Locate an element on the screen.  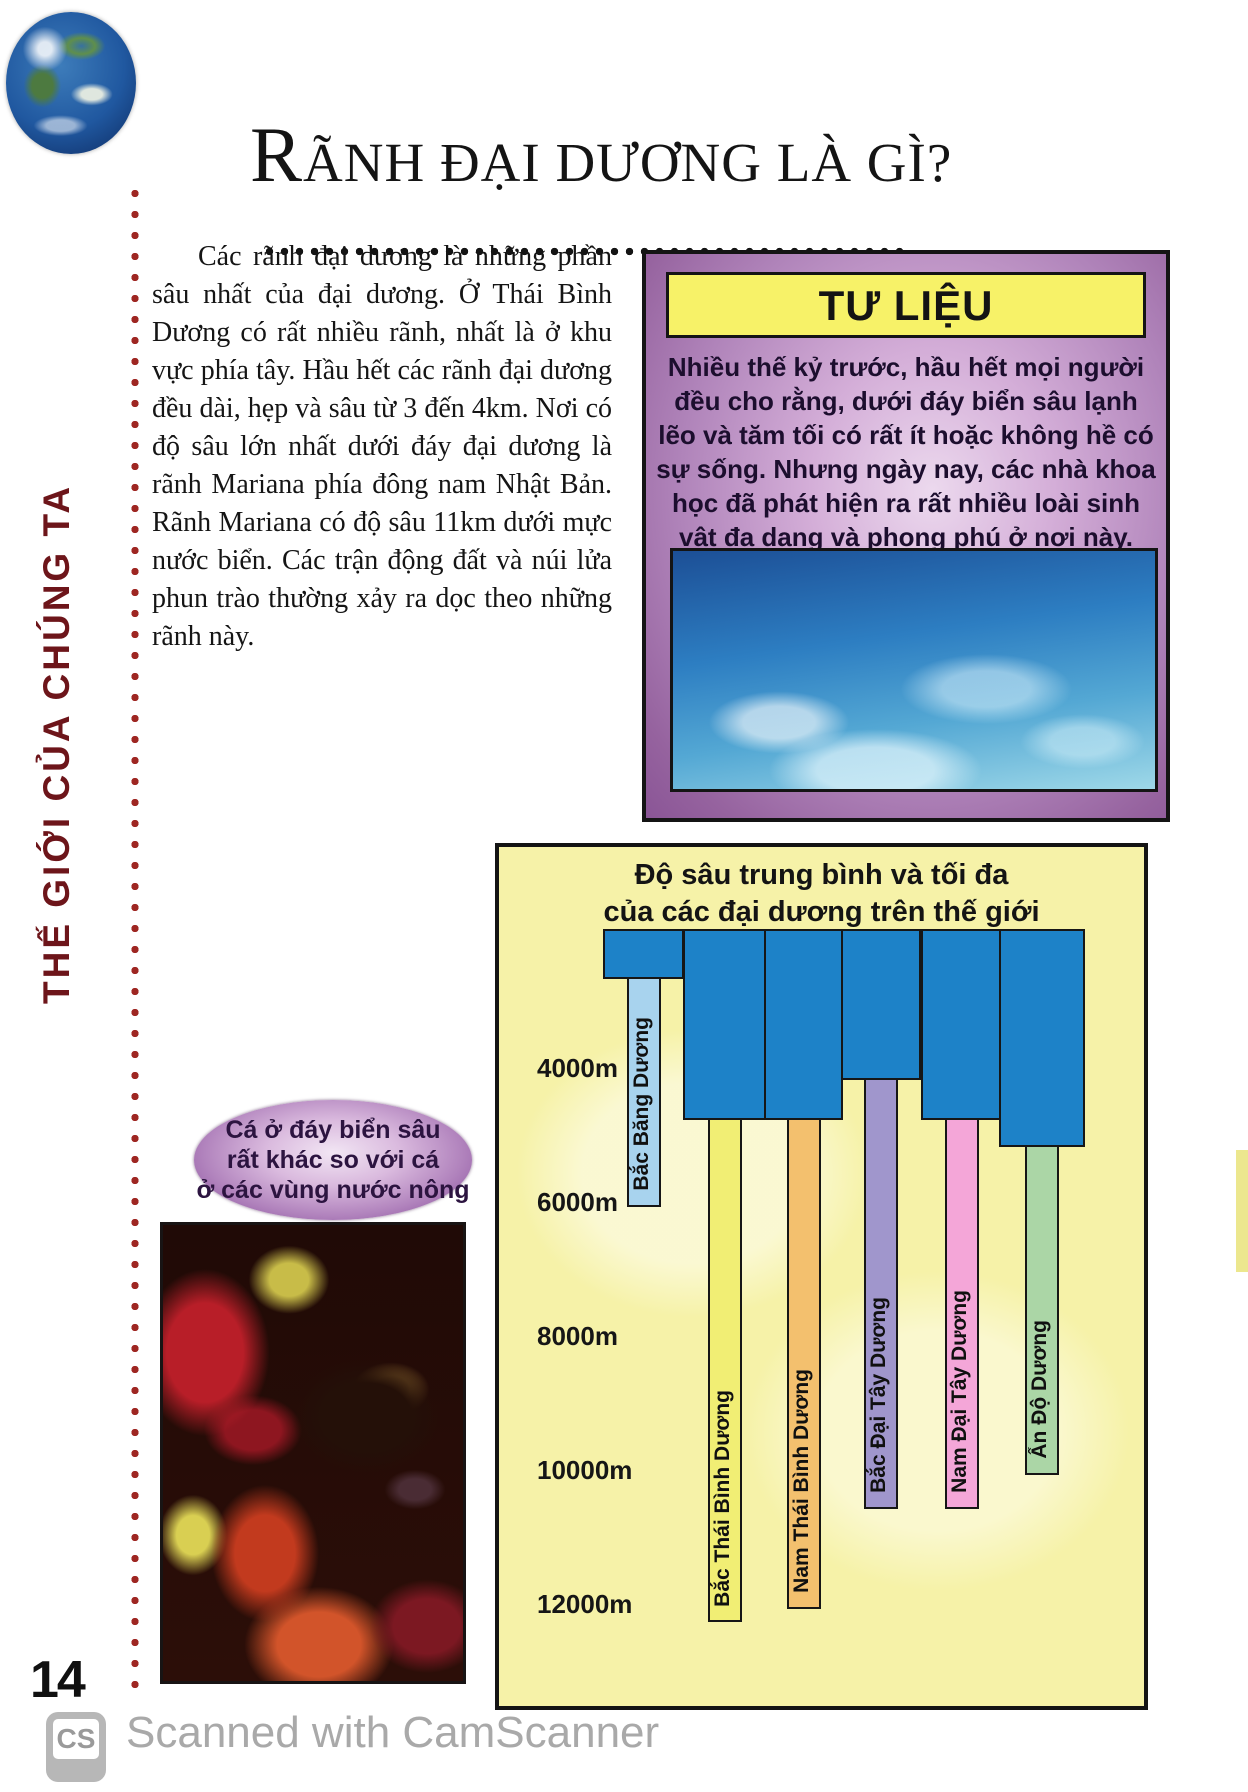
page-edge-artifact is located at coordinates (1242, 1211).